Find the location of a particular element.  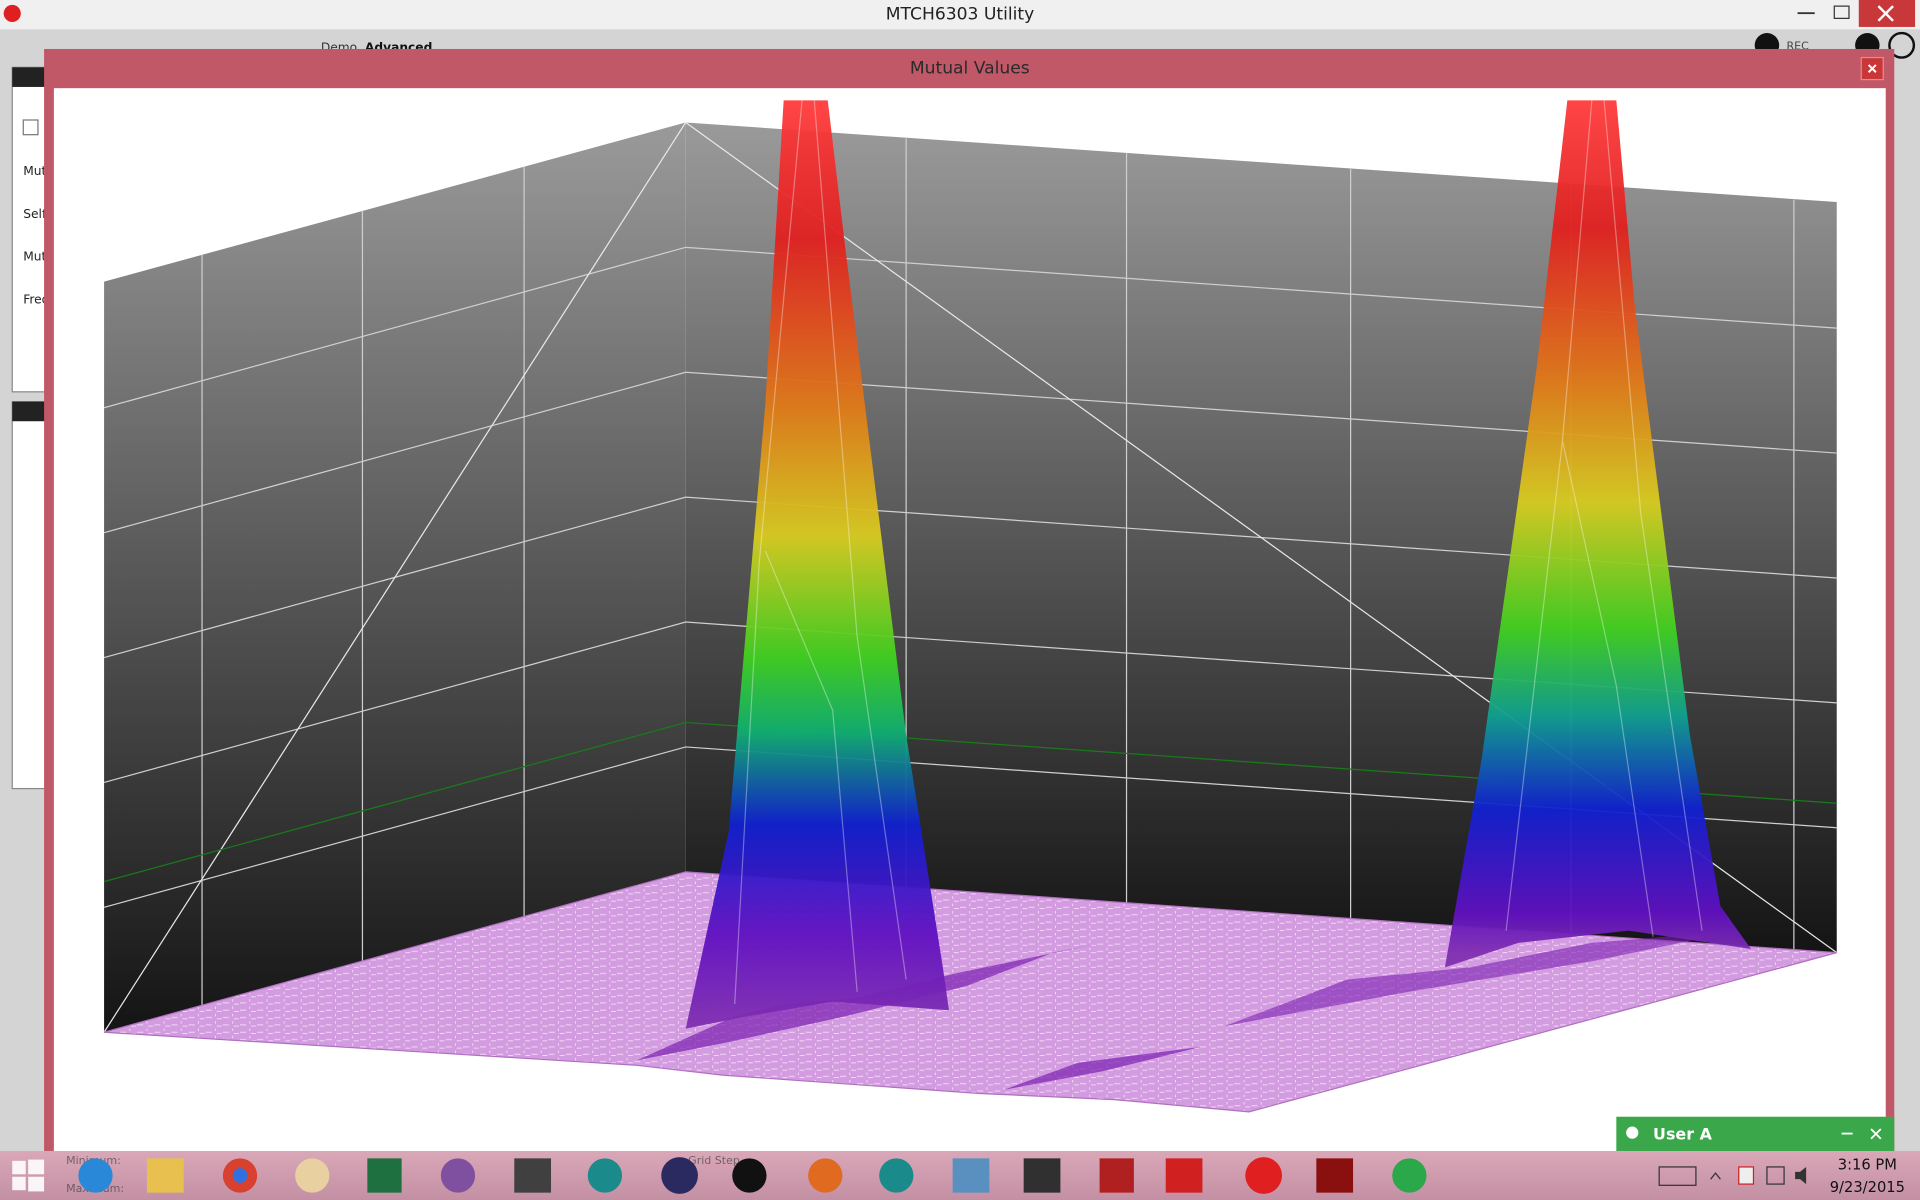

field-label: Grid Step is located at coordinates (714, 1160).